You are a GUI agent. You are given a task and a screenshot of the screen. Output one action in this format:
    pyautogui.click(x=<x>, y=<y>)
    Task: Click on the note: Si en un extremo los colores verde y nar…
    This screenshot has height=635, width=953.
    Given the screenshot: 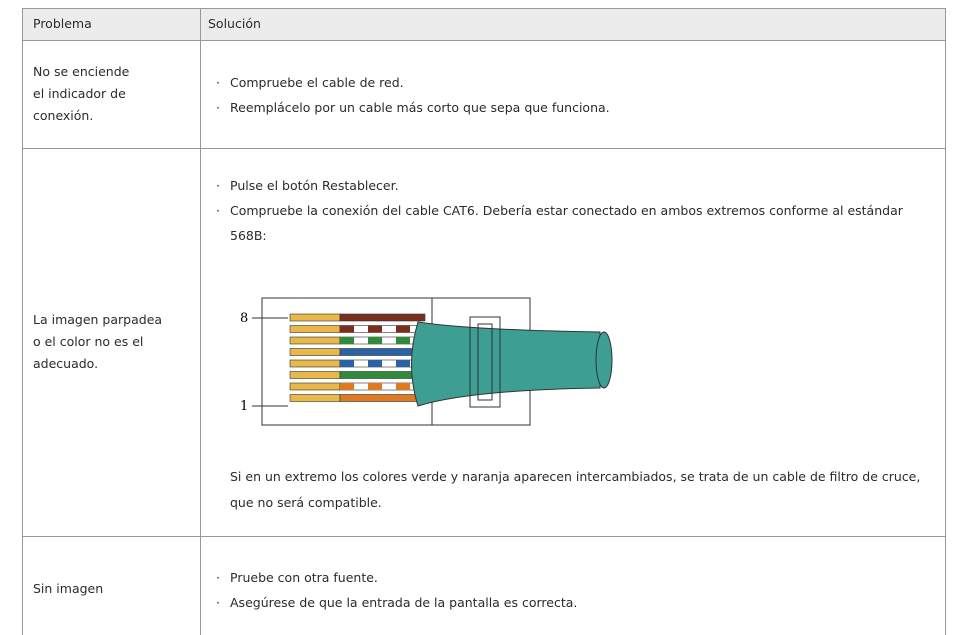 What is the action you would take?
    pyautogui.click(x=575, y=489)
    